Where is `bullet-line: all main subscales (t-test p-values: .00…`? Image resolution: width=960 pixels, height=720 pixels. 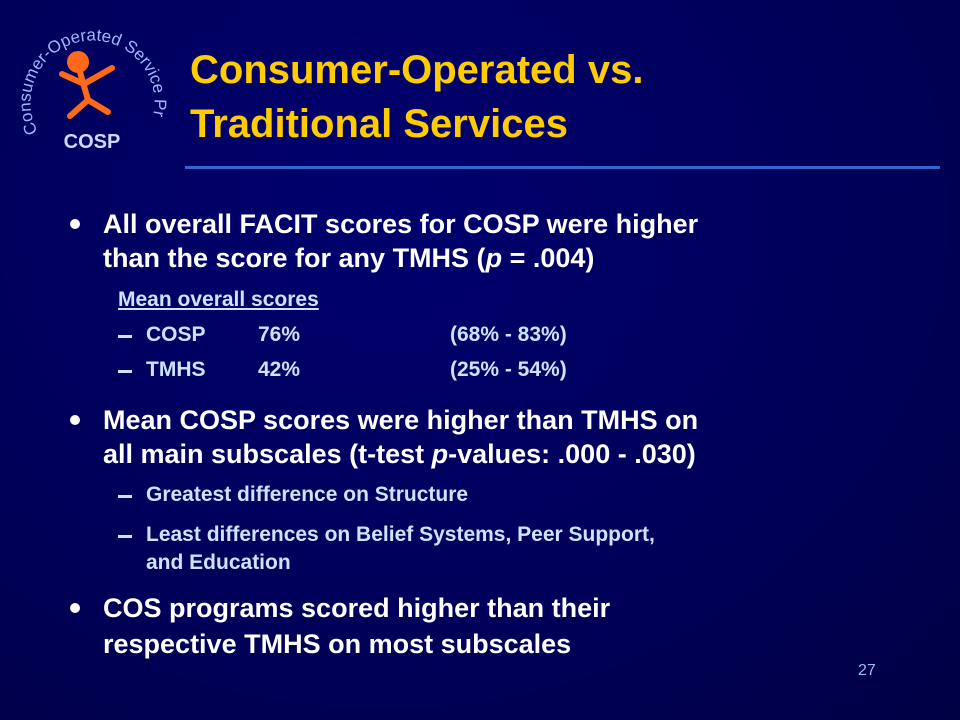
bullet-line: all main subscales (t-test p-values: .00… is located at coordinates (399, 454).